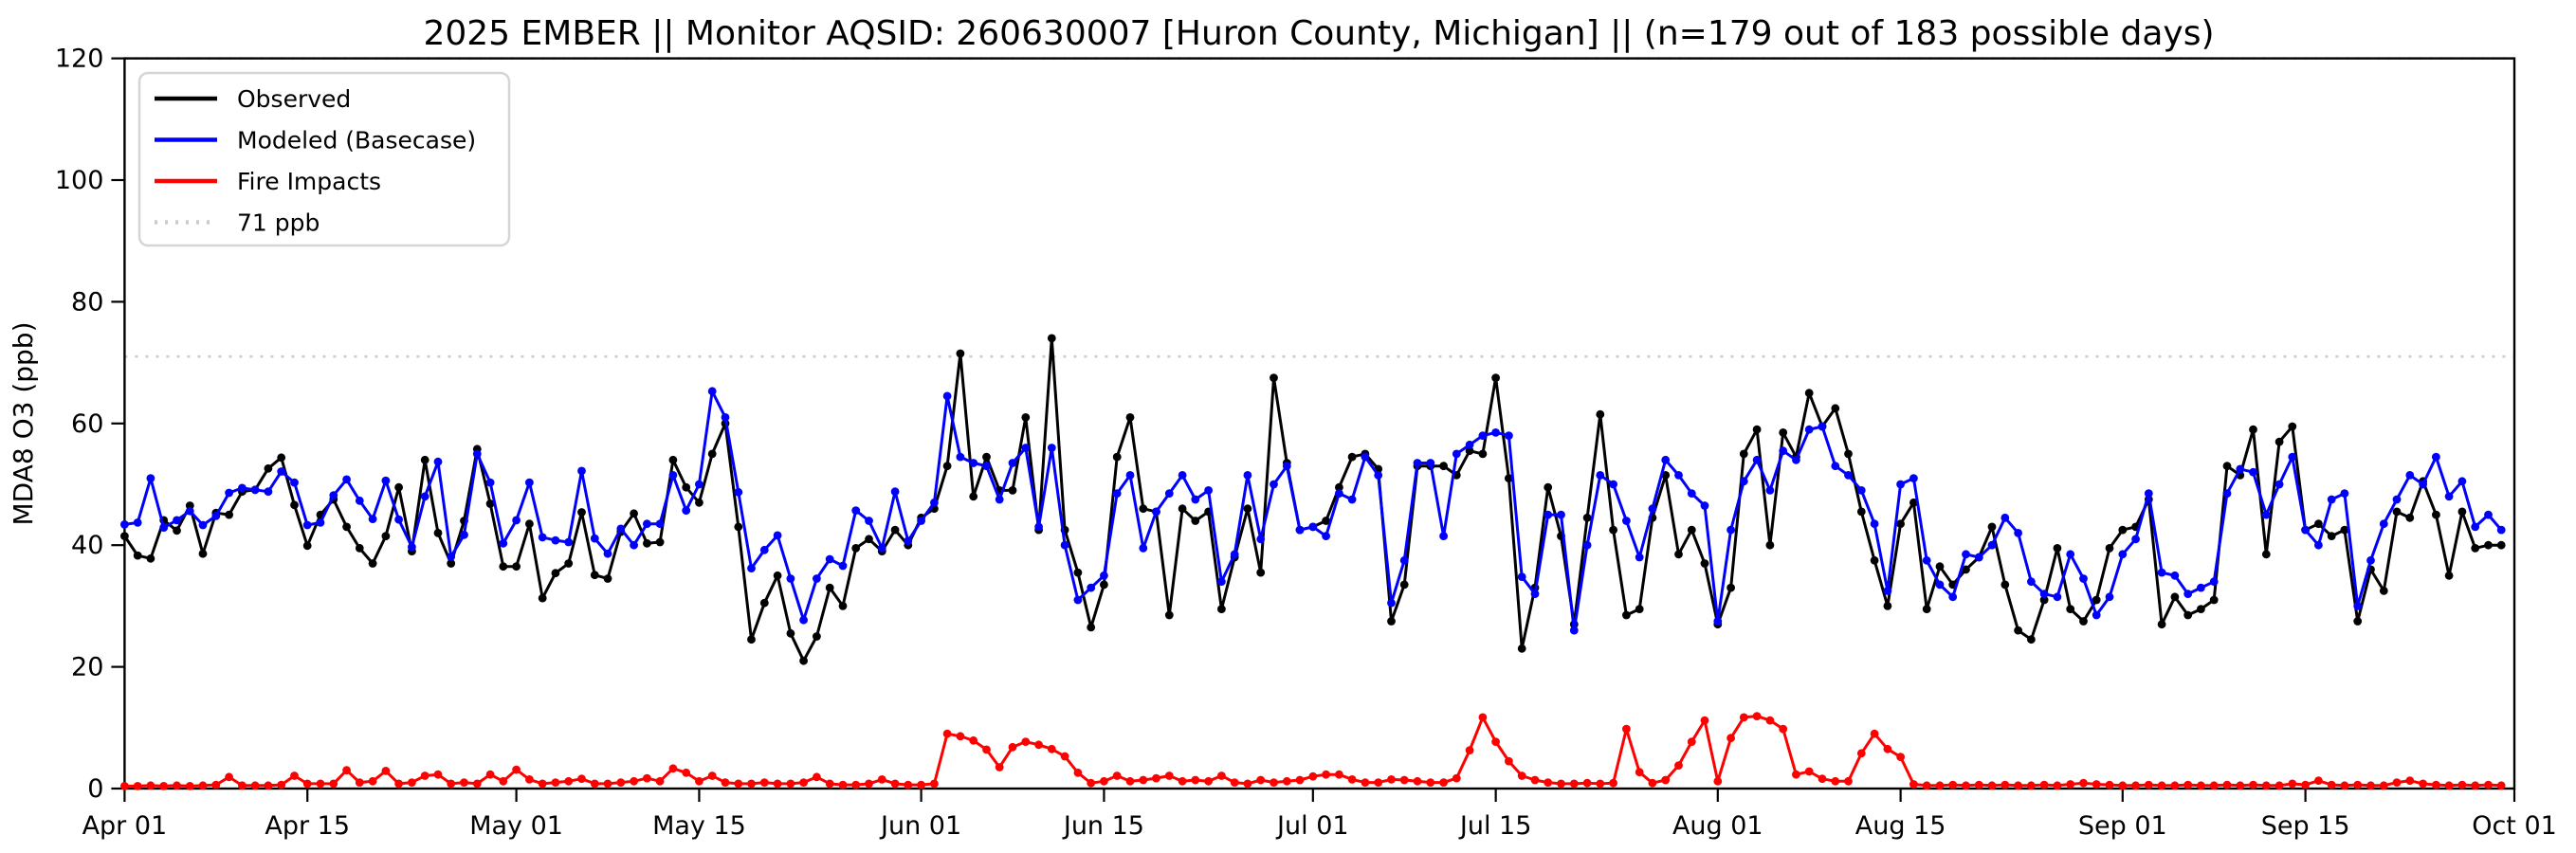 The height and width of the screenshot is (853, 2576). Describe the element at coordinates (23, 423) in the screenshot. I see `y-axis-label: MDA8 O3 (ppb)` at that location.